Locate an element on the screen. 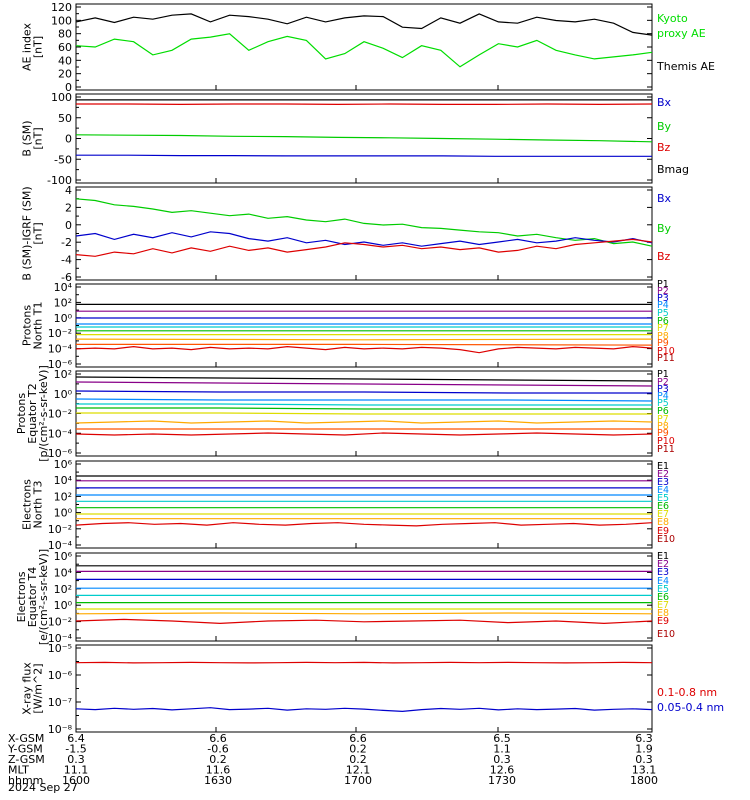  series-p3 is located at coordinates (363, 392).